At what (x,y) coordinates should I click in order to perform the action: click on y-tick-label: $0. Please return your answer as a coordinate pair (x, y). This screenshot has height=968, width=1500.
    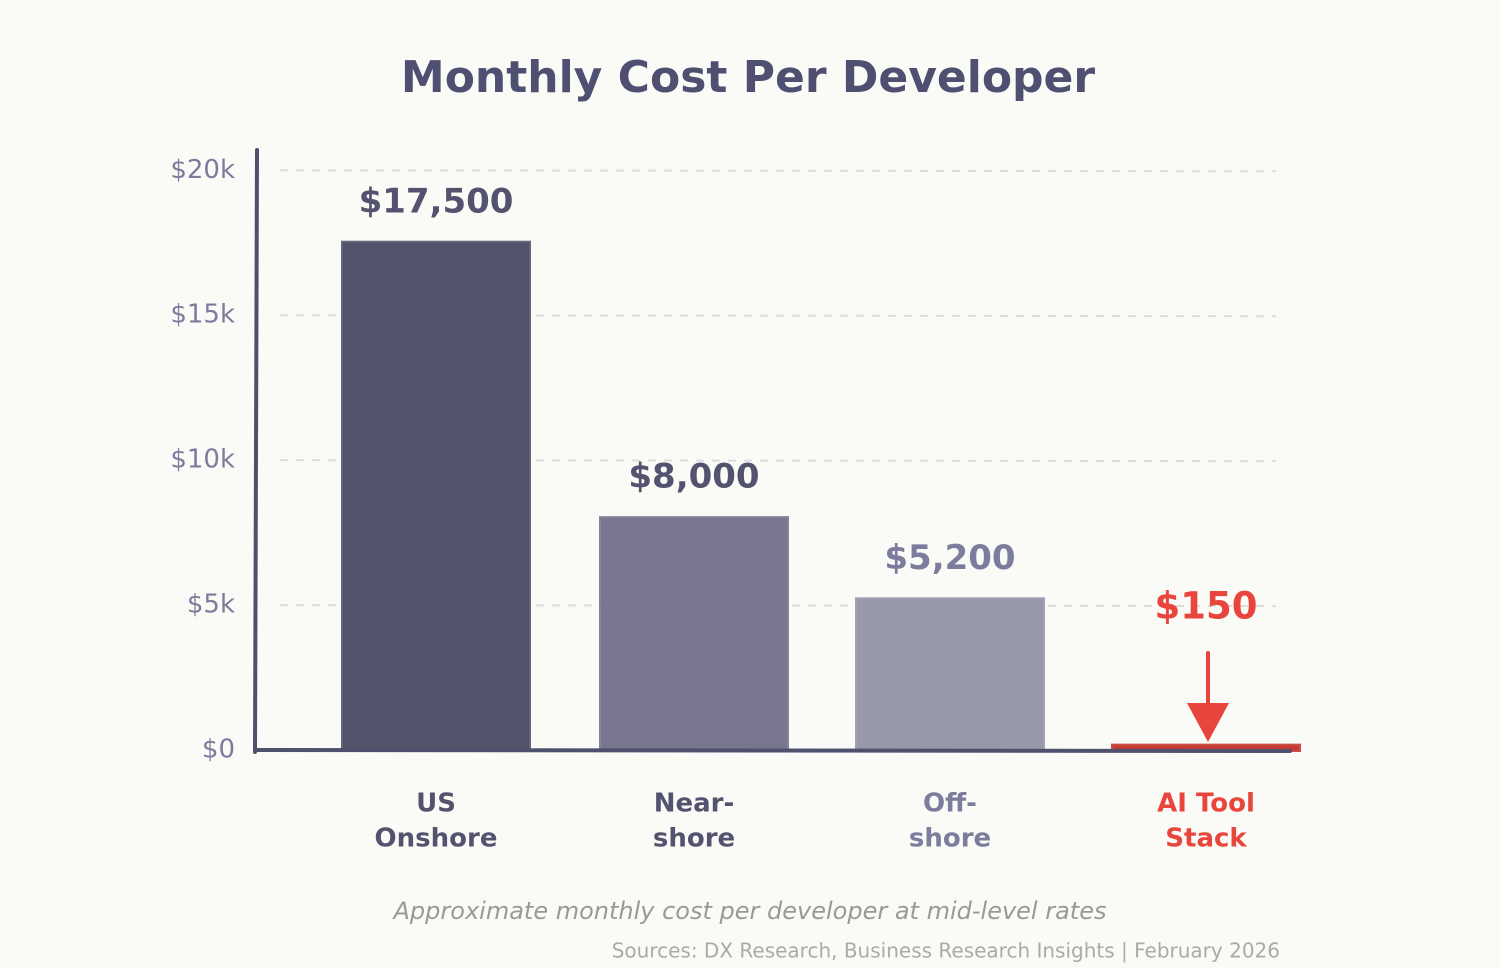
    Looking at the image, I should click on (218, 750).